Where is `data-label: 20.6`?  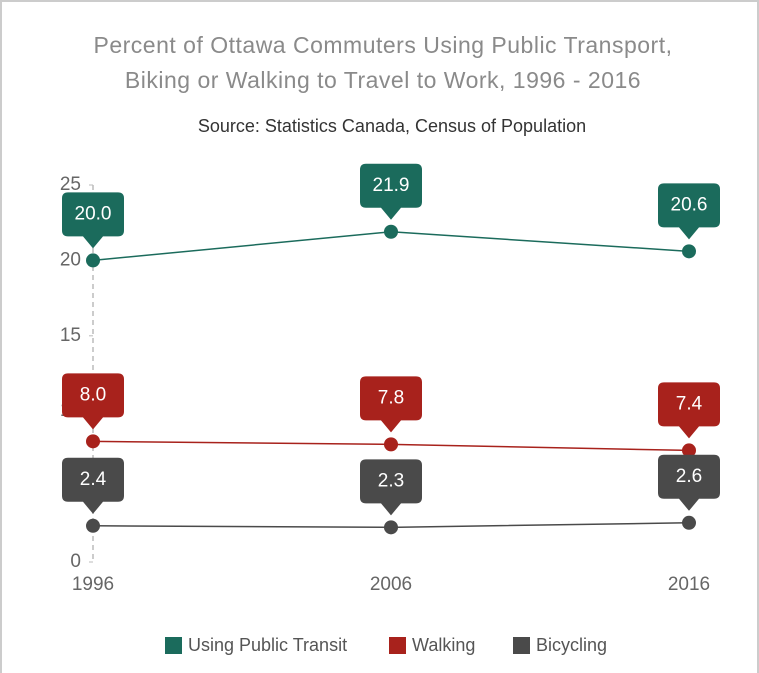 data-label: 20.6 is located at coordinates (689, 204).